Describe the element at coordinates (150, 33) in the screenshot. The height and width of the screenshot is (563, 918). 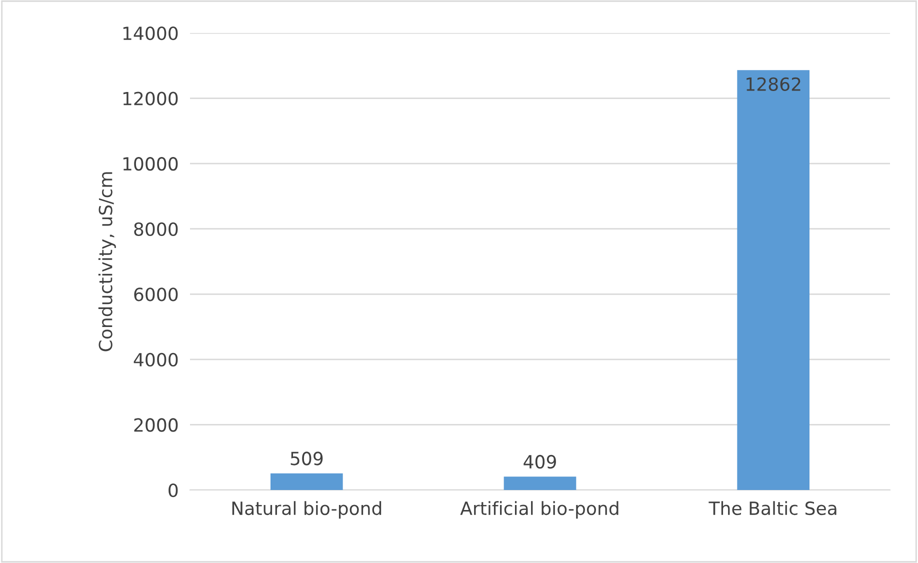
I see `y-tick-label: 14000` at that location.